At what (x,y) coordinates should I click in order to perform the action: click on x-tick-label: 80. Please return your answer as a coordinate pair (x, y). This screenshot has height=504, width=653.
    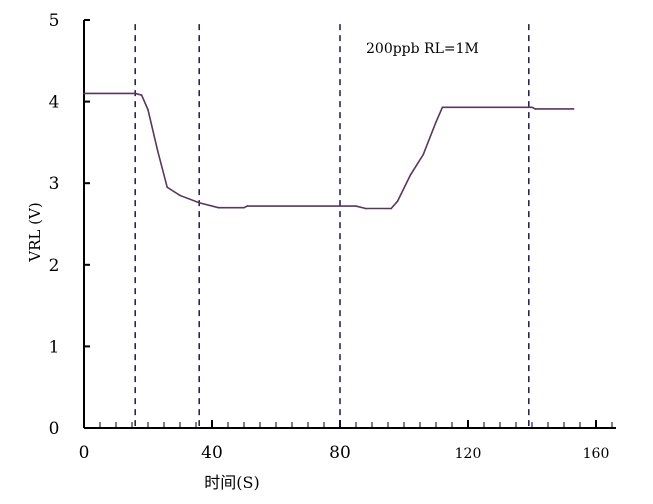
    Looking at the image, I should click on (340, 453).